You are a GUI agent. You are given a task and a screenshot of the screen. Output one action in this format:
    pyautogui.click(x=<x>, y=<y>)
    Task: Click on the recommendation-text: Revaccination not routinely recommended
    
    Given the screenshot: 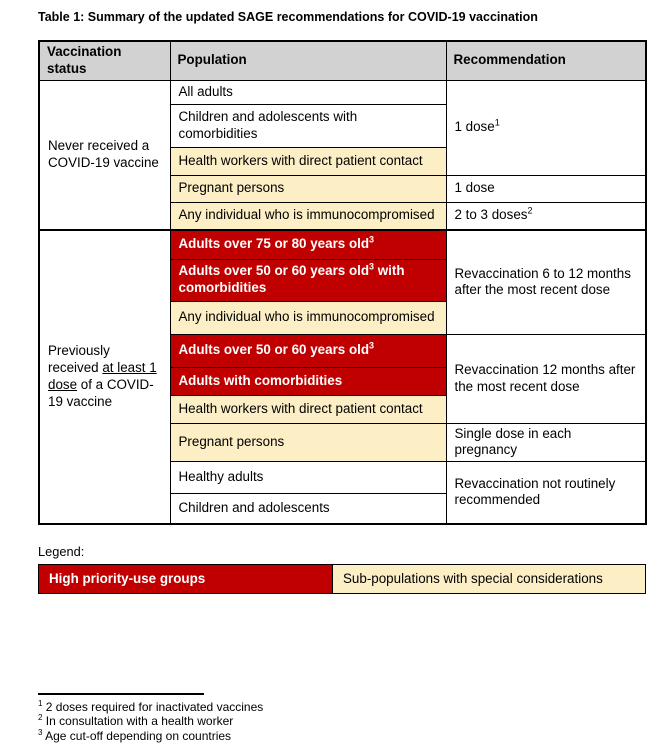 What is the action you would take?
    pyautogui.click(x=535, y=492)
    